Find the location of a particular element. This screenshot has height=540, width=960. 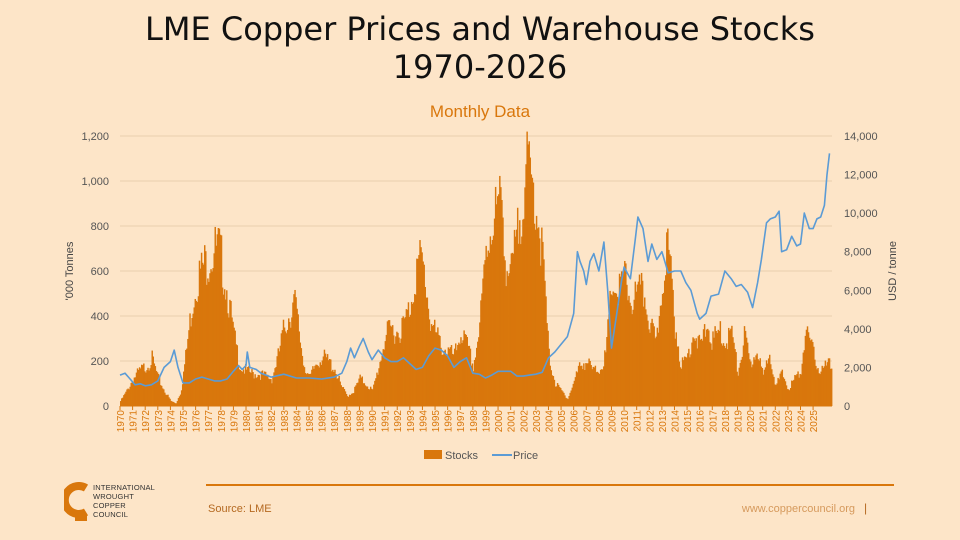

x-tick-label: 1975 is located at coordinates (184, 421).